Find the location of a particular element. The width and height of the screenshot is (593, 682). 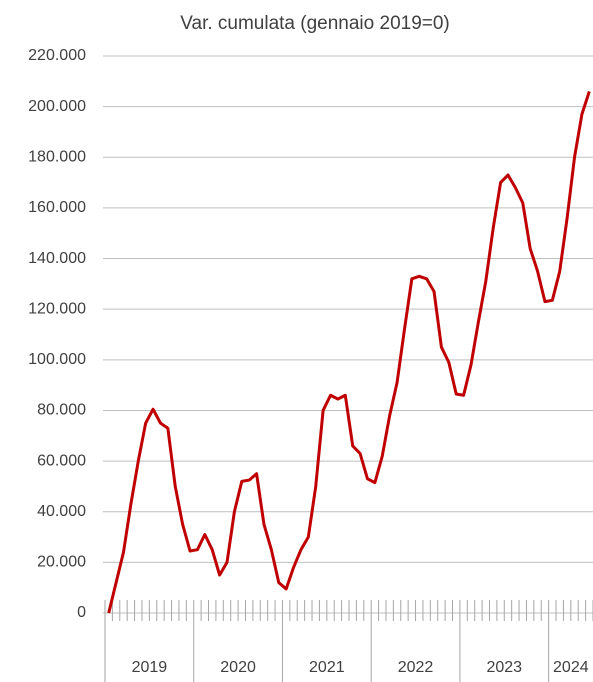

y-tick-label: 140.000 is located at coordinates (57, 258).